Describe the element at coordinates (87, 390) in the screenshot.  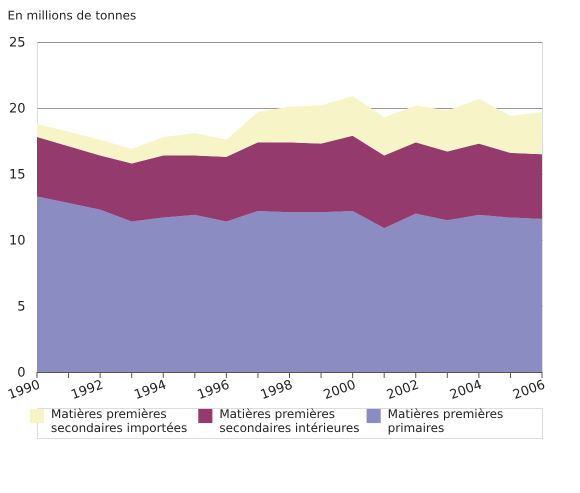
I see `x-tick-label: 1992` at that location.